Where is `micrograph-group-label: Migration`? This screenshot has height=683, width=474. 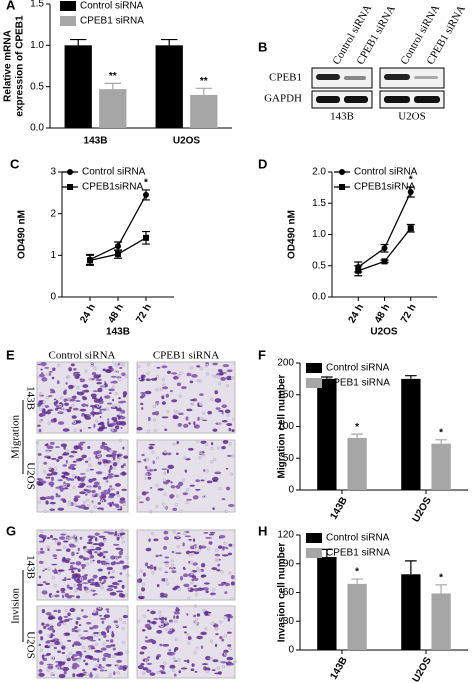
micrograph-group-label: Migration is located at coordinates (16, 437).